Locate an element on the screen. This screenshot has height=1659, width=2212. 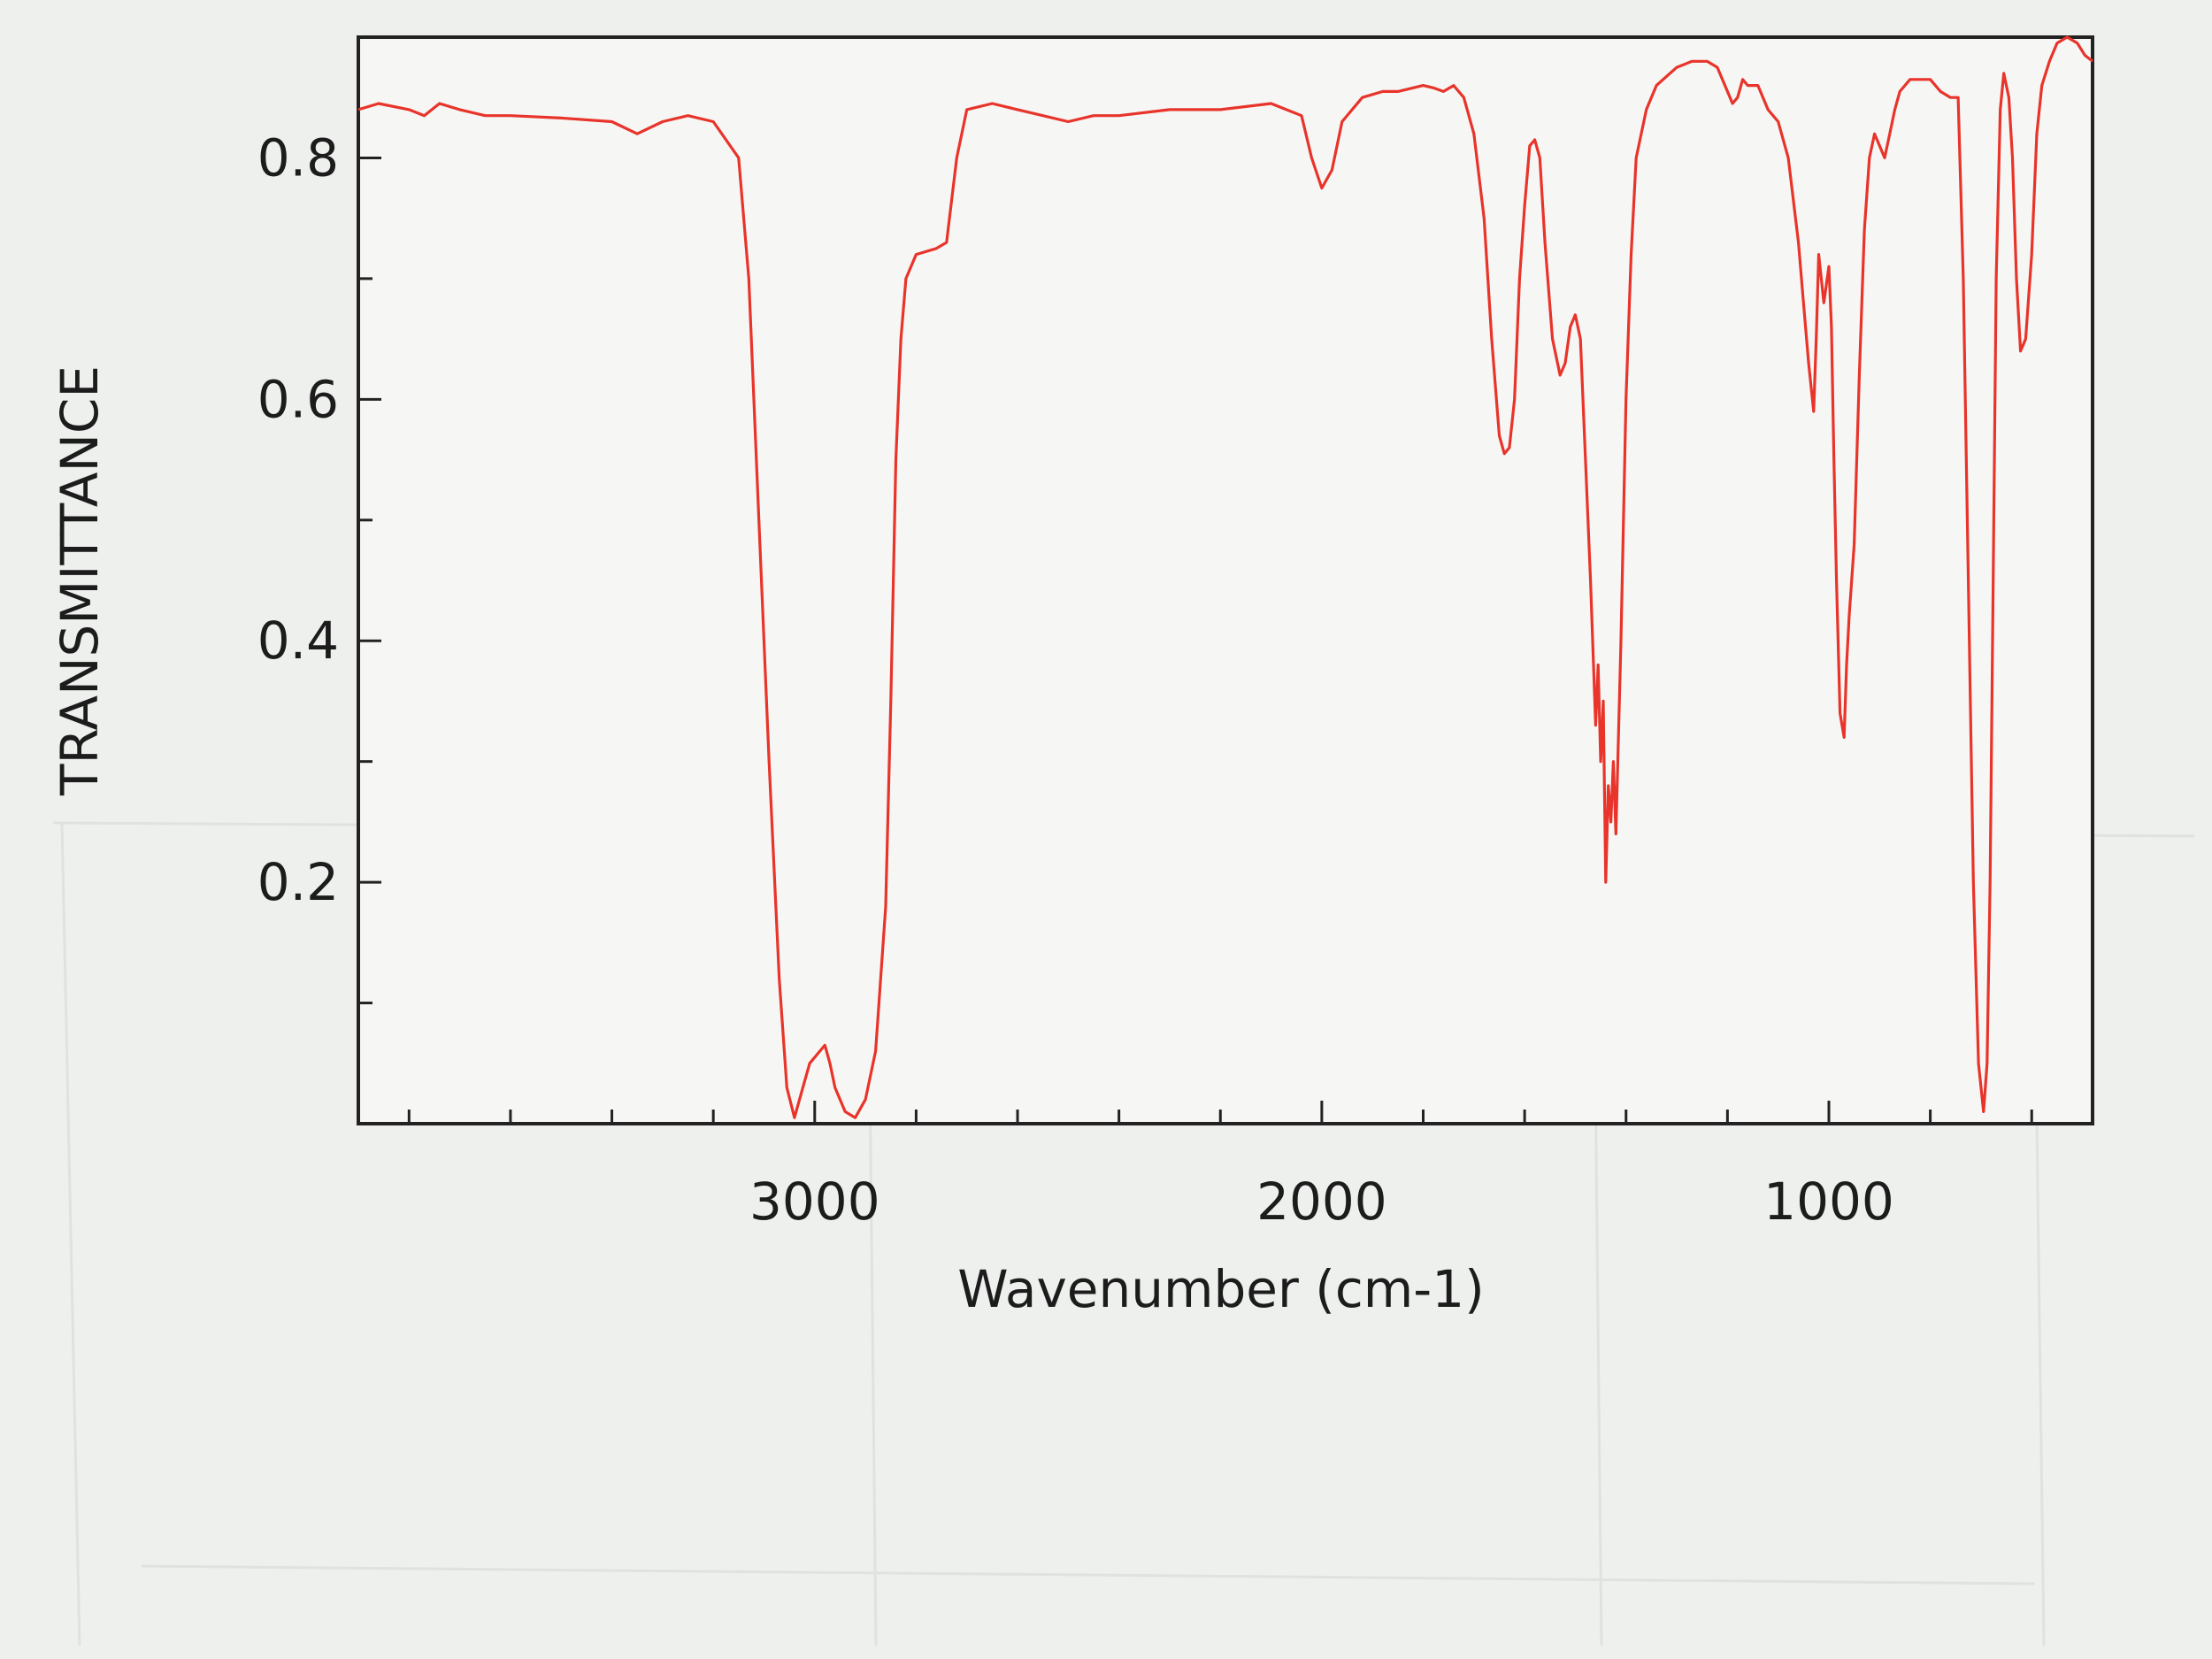
x-axis-tick-labels: 3000 2000 1000 is located at coordinates (1322, 1202).